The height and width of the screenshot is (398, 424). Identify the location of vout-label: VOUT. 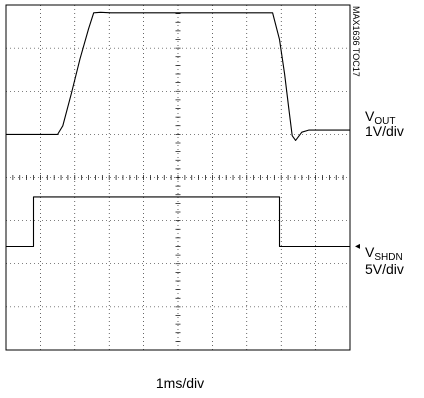
(380, 118).